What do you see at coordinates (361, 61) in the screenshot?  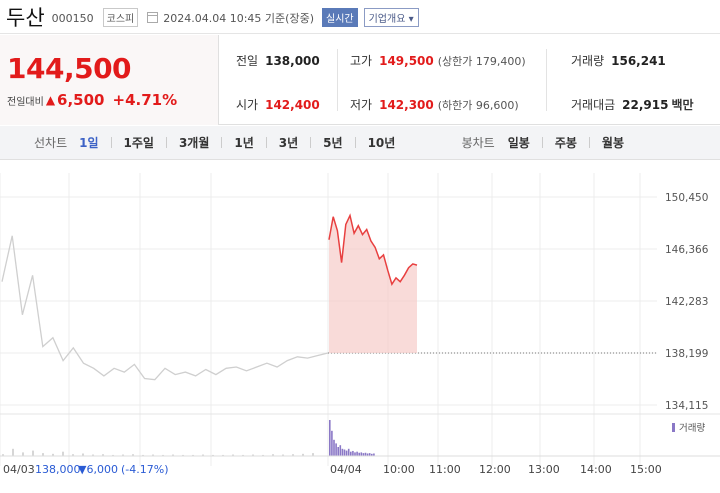 I see `high-label: 고가` at bounding box center [361, 61].